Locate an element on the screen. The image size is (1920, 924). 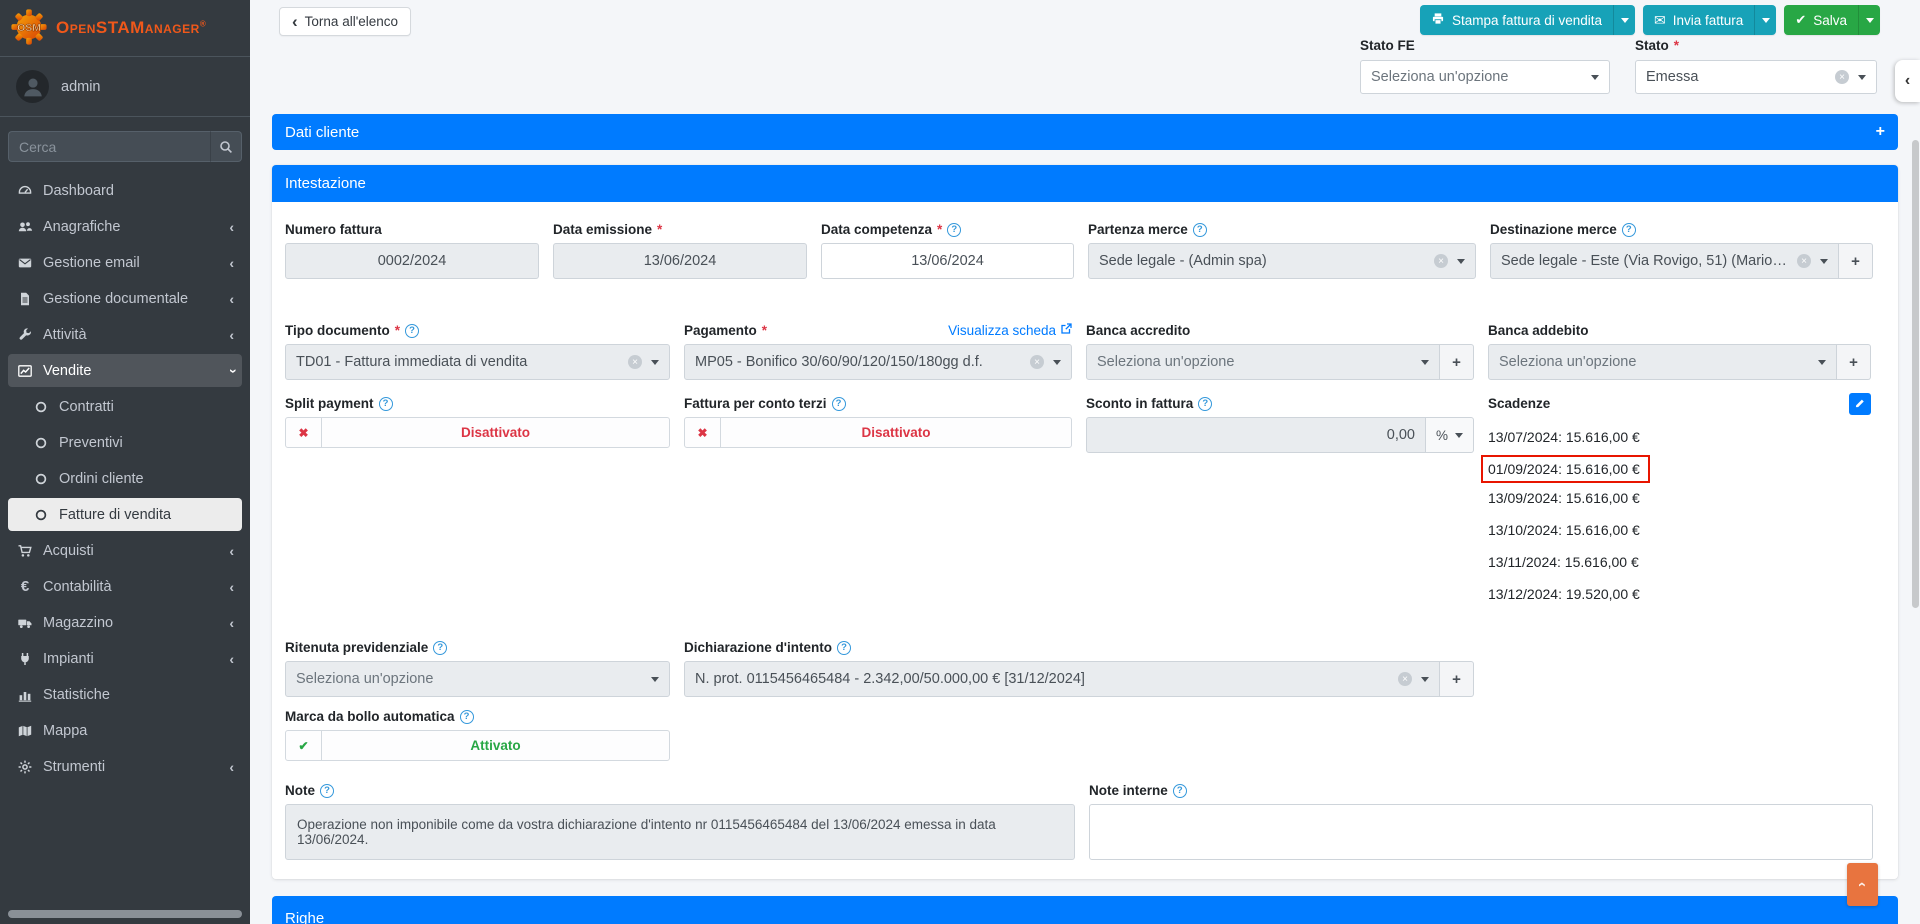
panel-righe: Righe is located at coordinates (1085, 910).